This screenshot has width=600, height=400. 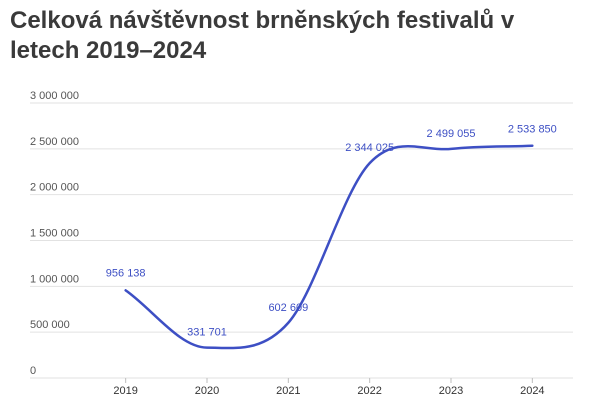 I want to click on y-tick-label: 1 500 000, so click(x=54, y=234).